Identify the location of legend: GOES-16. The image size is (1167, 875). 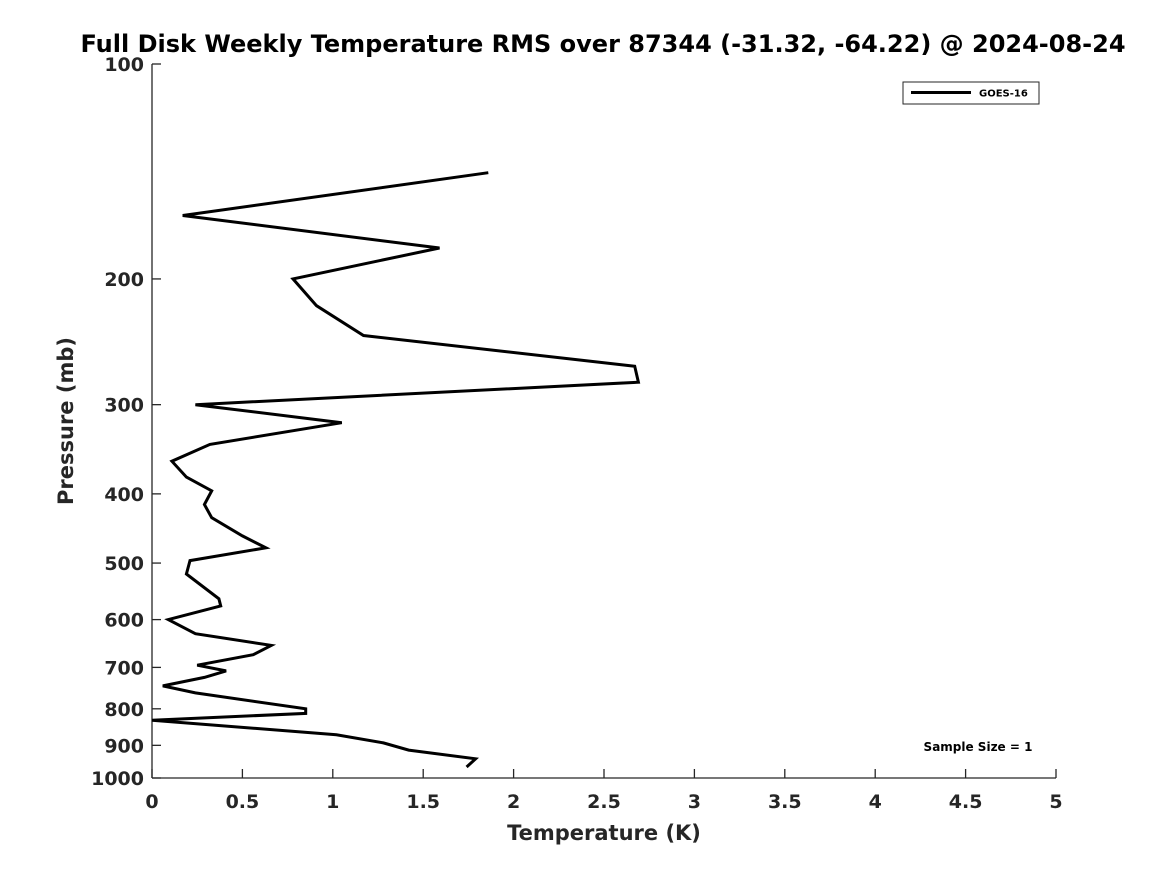
(971, 93).